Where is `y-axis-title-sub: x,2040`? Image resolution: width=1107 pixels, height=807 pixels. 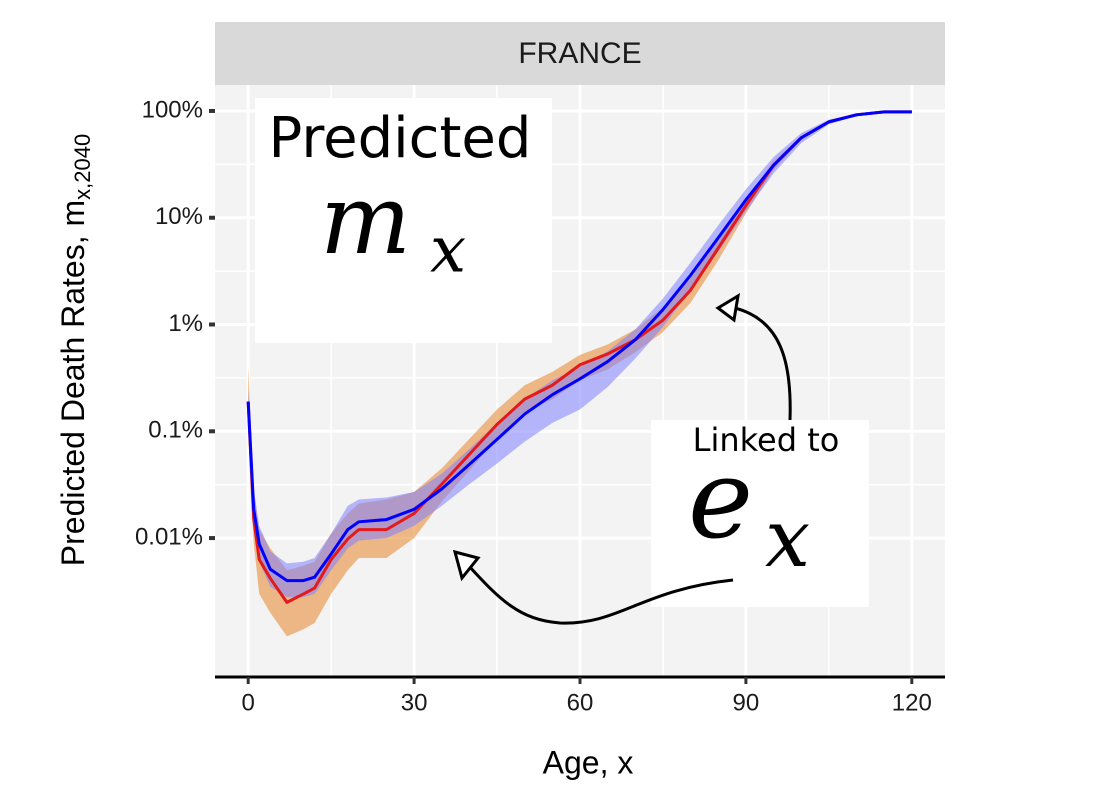
y-axis-title-sub: x,2040 is located at coordinates (82, 167).